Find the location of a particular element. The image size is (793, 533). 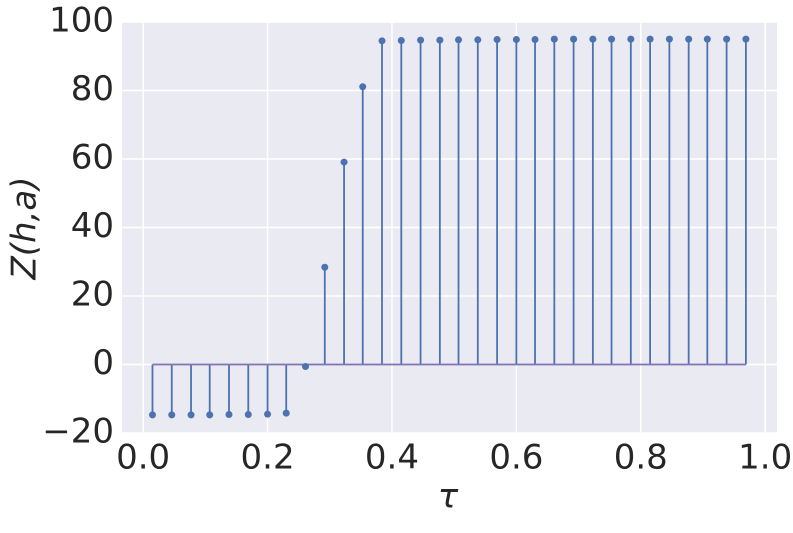

x-tick-label: 0.2 is located at coordinates (268, 458).